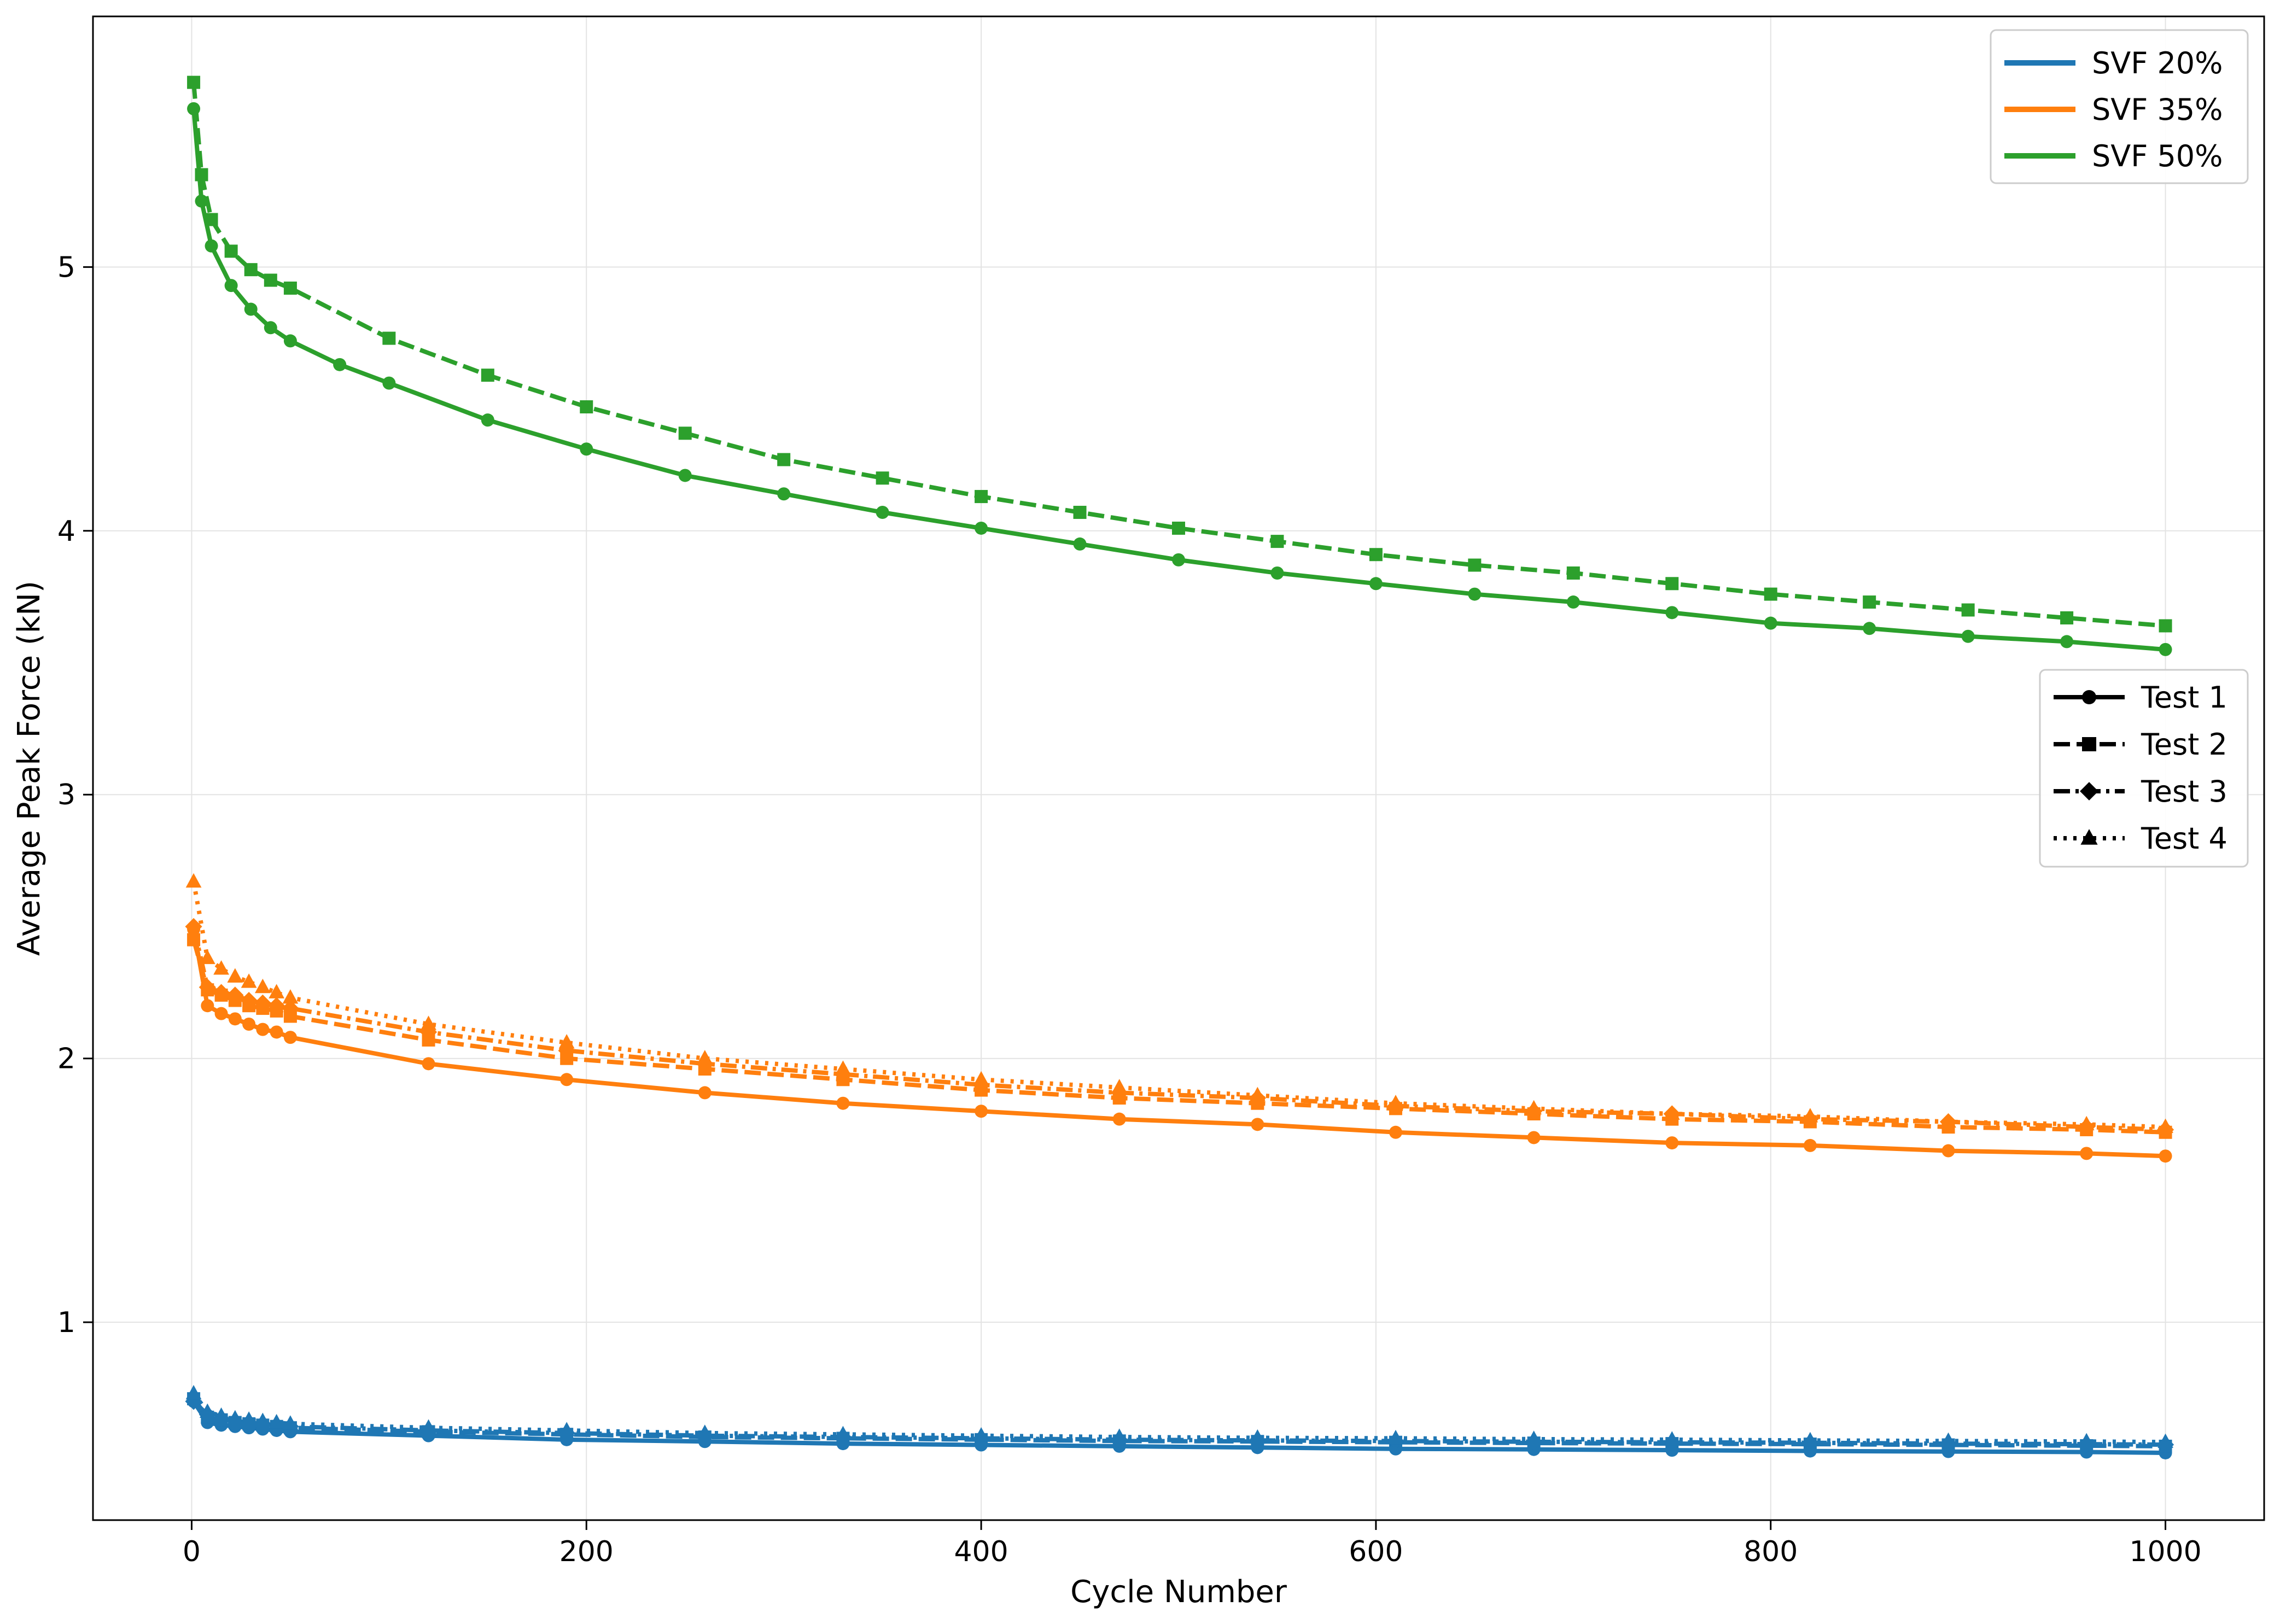 The image size is (2280, 1624). I want to click on y-tick-label: 4, so click(66, 531).